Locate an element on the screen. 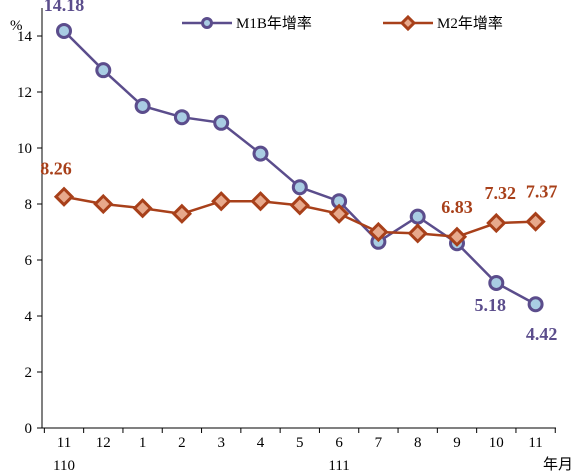 Image resolution: width=577 pixels, height=473 pixels. x-tick-label: 3 is located at coordinates (221, 443).